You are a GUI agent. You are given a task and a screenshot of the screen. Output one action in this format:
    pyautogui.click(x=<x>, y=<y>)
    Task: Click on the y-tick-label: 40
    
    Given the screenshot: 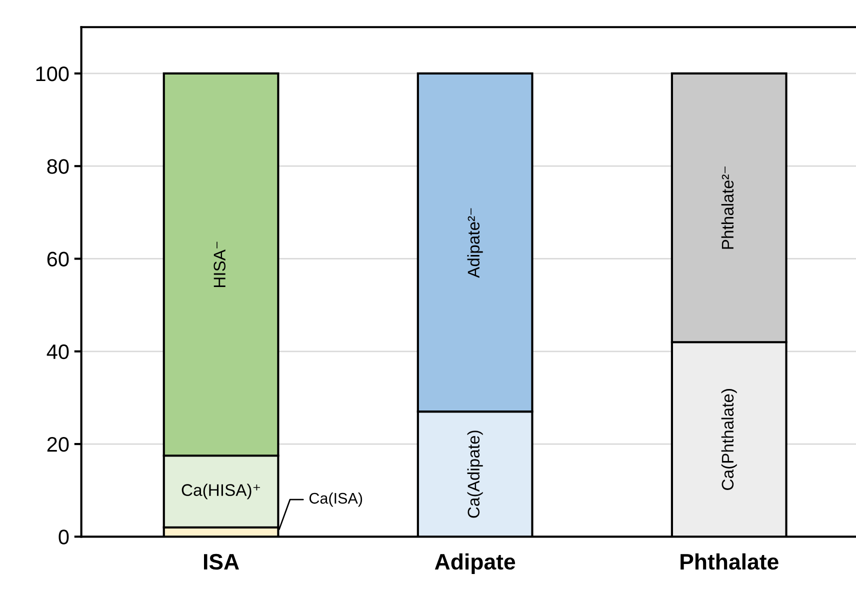 What is the action you would take?
    pyautogui.click(x=57, y=352)
    